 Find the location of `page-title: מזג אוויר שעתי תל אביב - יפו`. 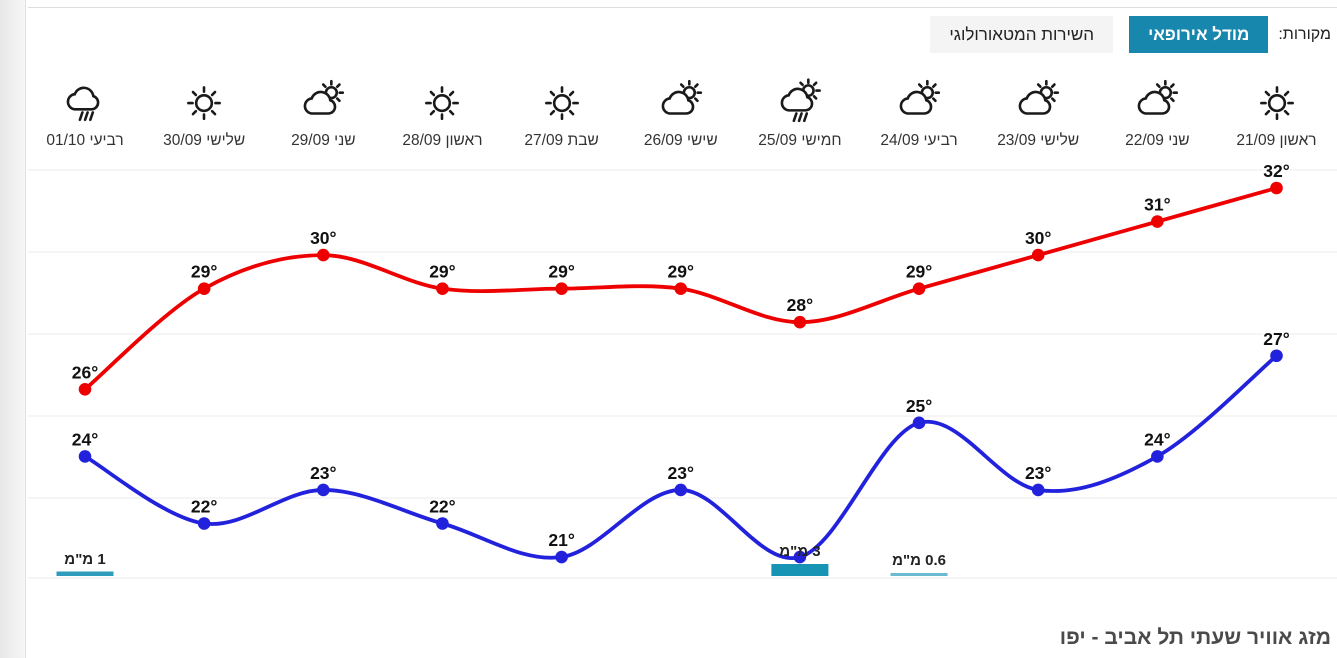

page-title: מזג אוויר שעתי תל אביב - יפו is located at coordinates (1195, 637).